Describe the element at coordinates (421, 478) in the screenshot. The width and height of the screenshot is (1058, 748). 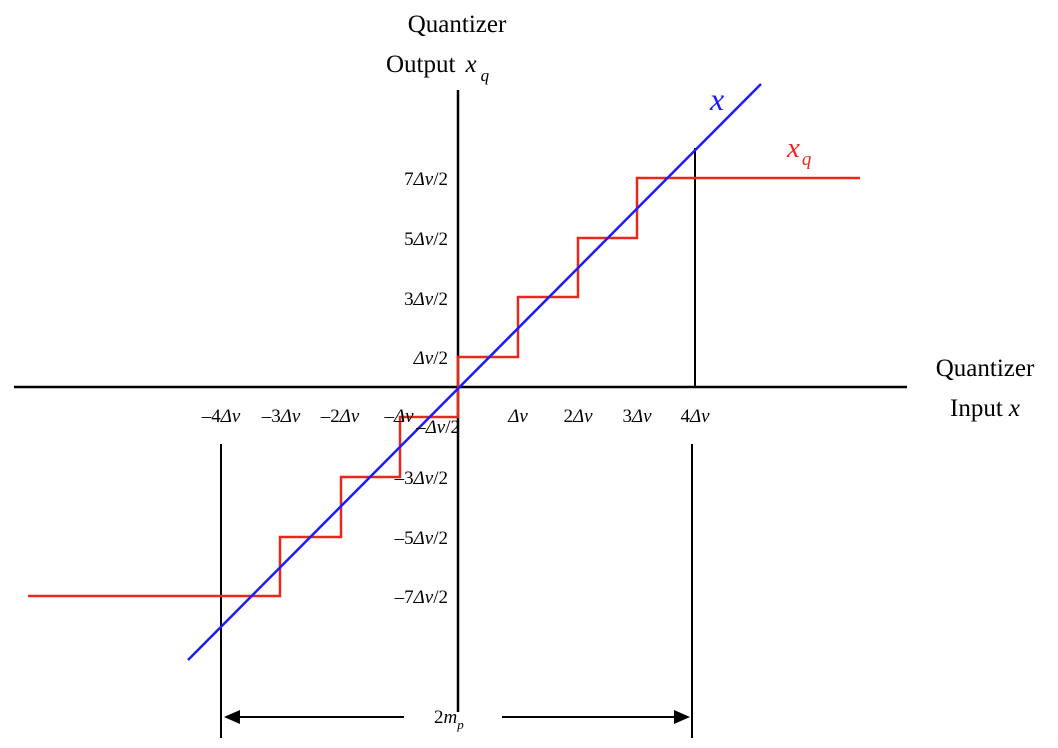
I see `y-tick-label: –3Δv/2` at that location.